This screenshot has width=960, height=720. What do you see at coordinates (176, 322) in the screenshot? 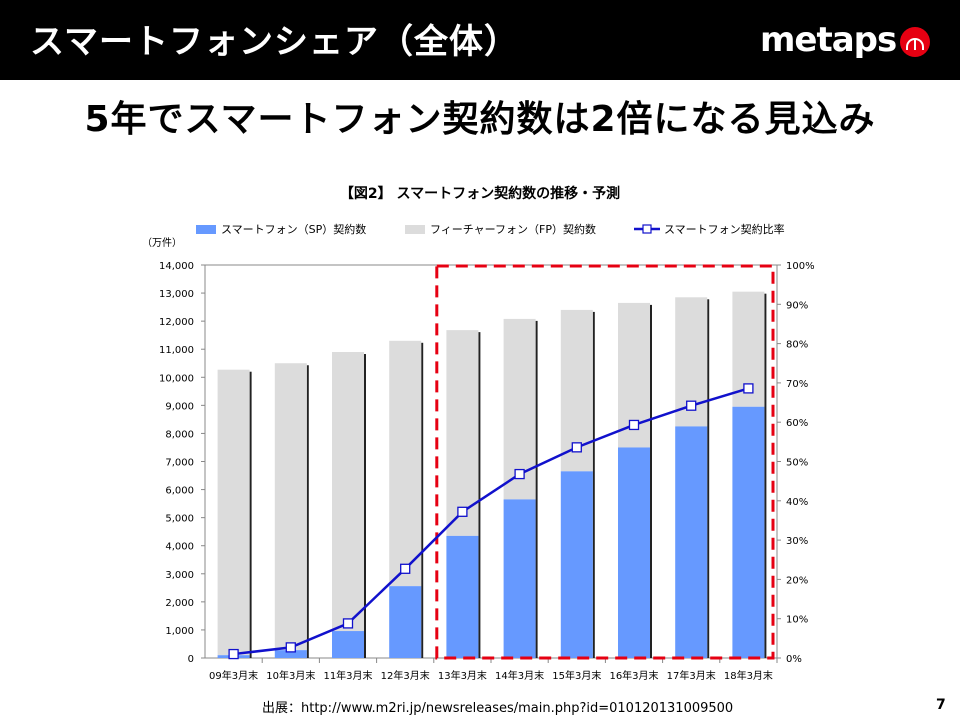
I see `y-tick-label: 12,000` at bounding box center [176, 322].